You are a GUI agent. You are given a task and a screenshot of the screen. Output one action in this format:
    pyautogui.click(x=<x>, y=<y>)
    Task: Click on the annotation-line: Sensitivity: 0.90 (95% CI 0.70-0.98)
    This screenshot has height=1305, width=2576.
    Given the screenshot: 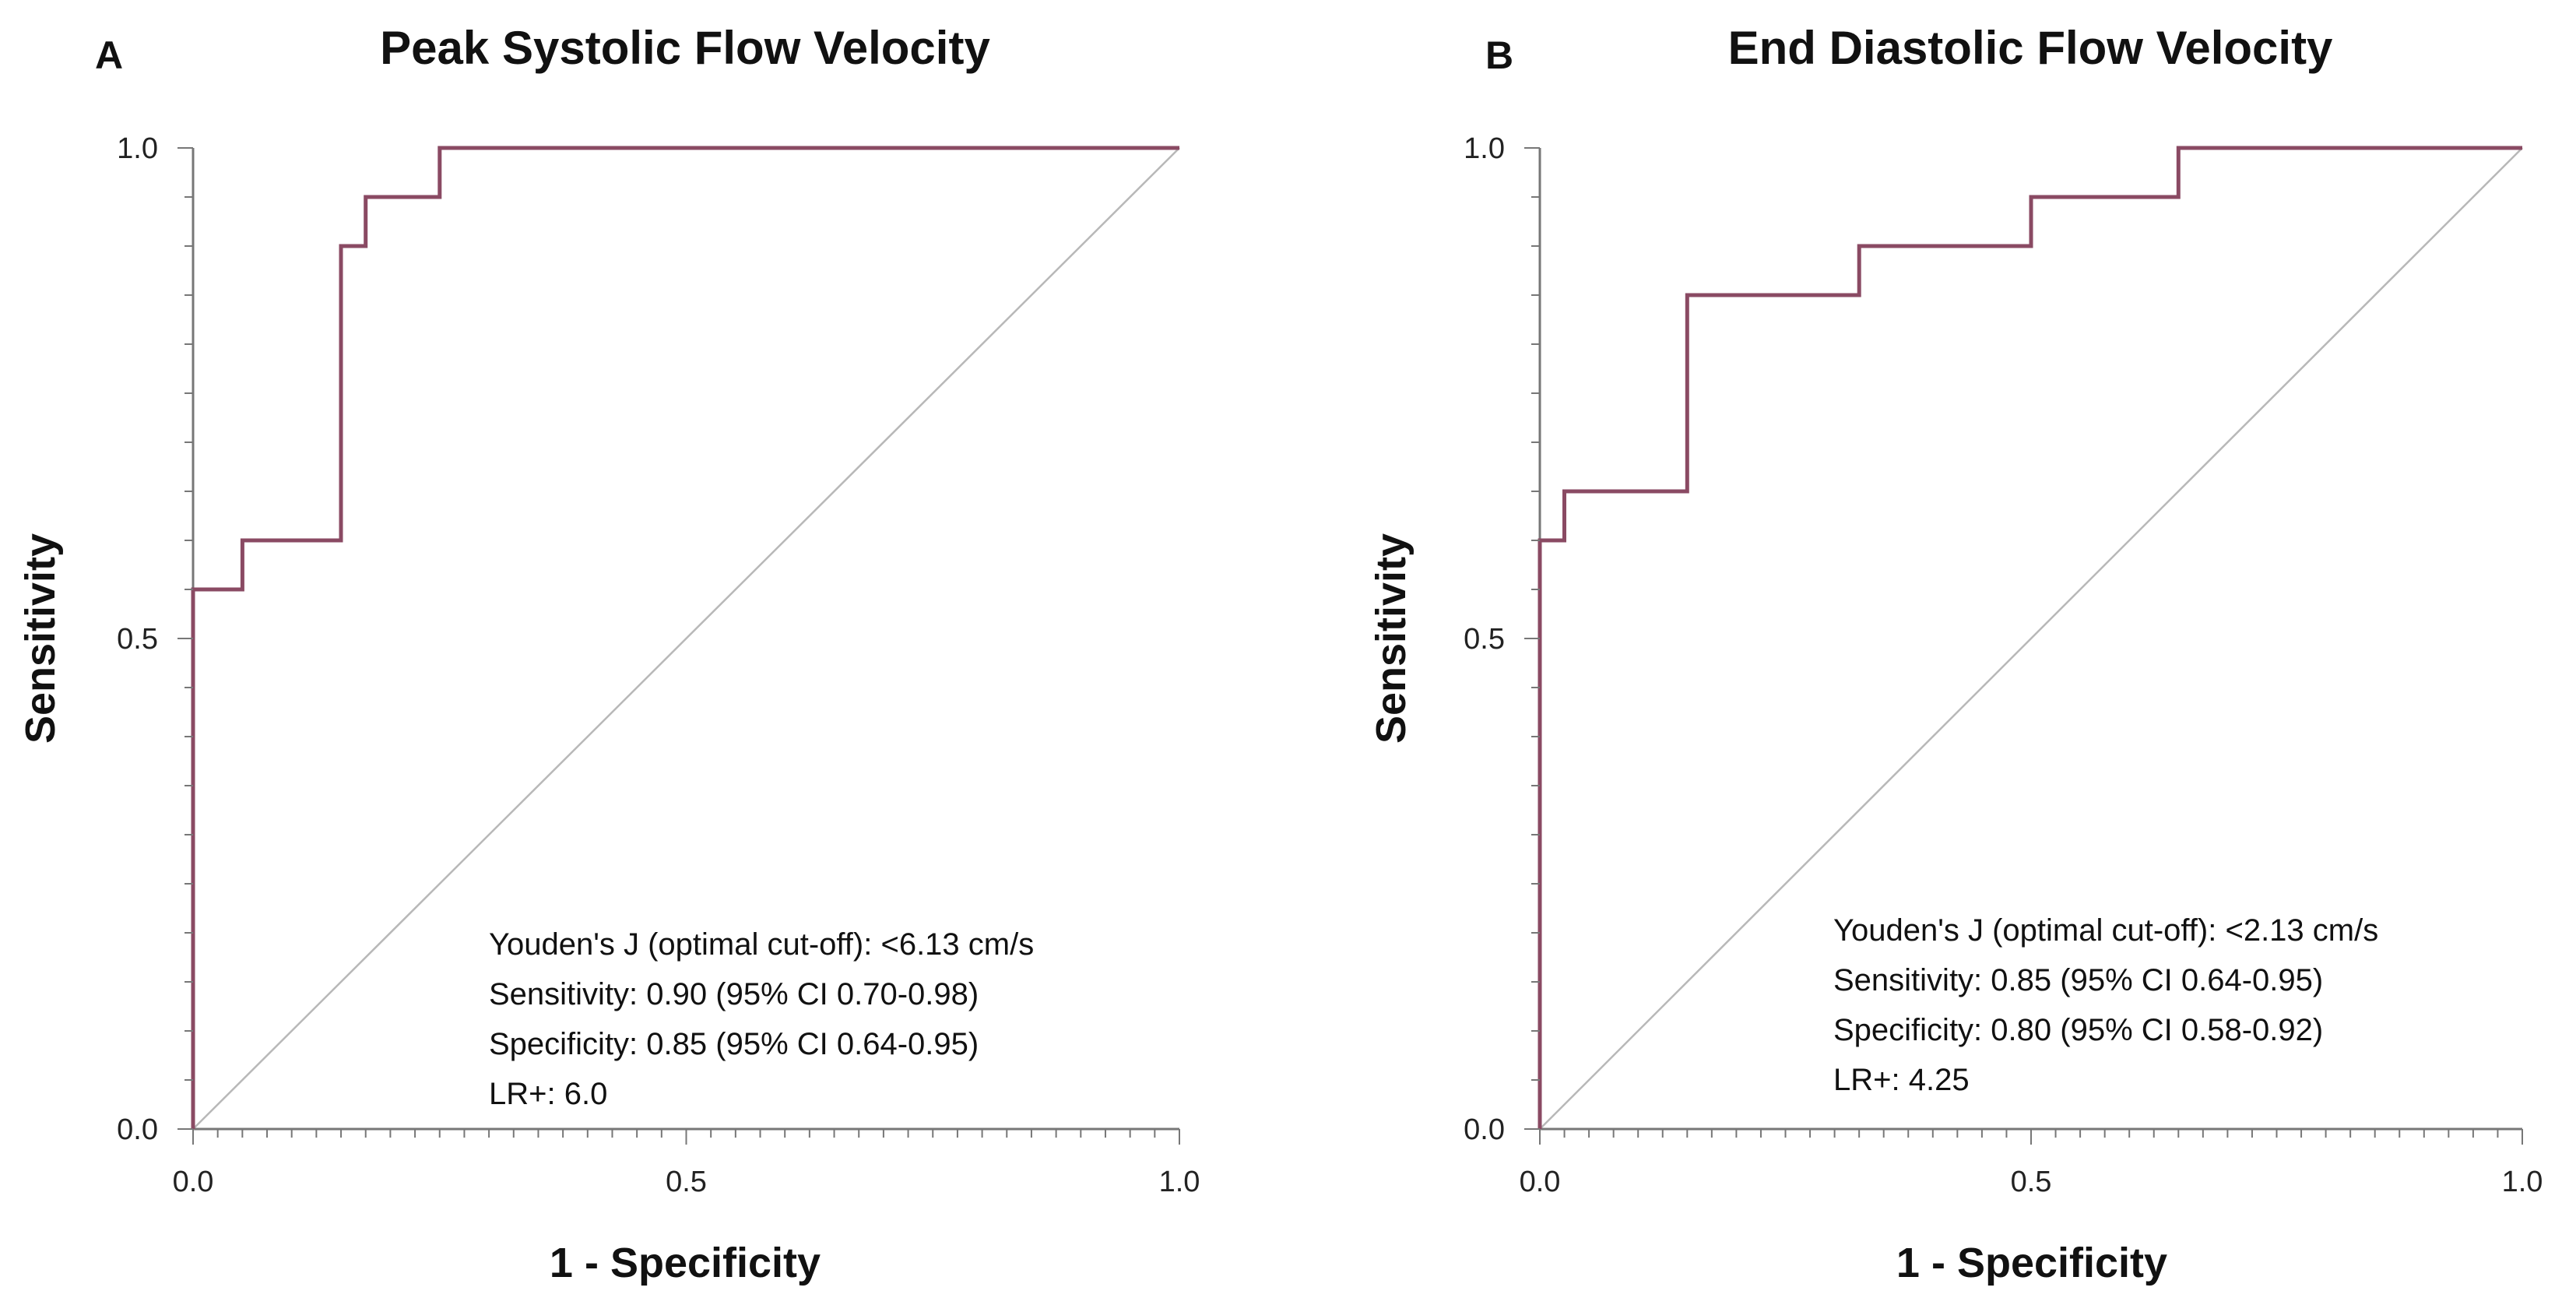 What is the action you would take?
    pyautogui.click(x=734, y=994)
    